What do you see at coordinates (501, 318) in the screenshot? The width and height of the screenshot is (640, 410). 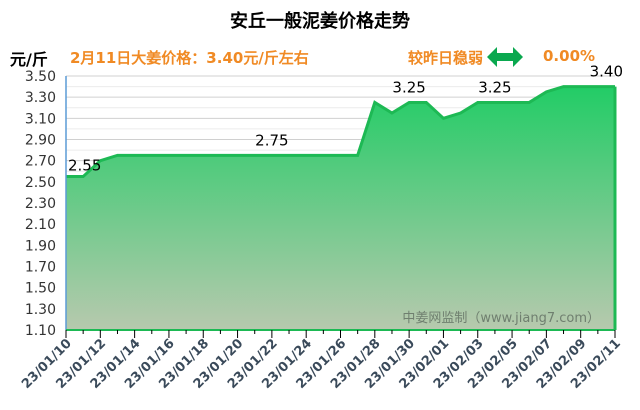 I see `watermark: 中姜网监制（www.jiang7.com）` at bounding box center [501, 318].